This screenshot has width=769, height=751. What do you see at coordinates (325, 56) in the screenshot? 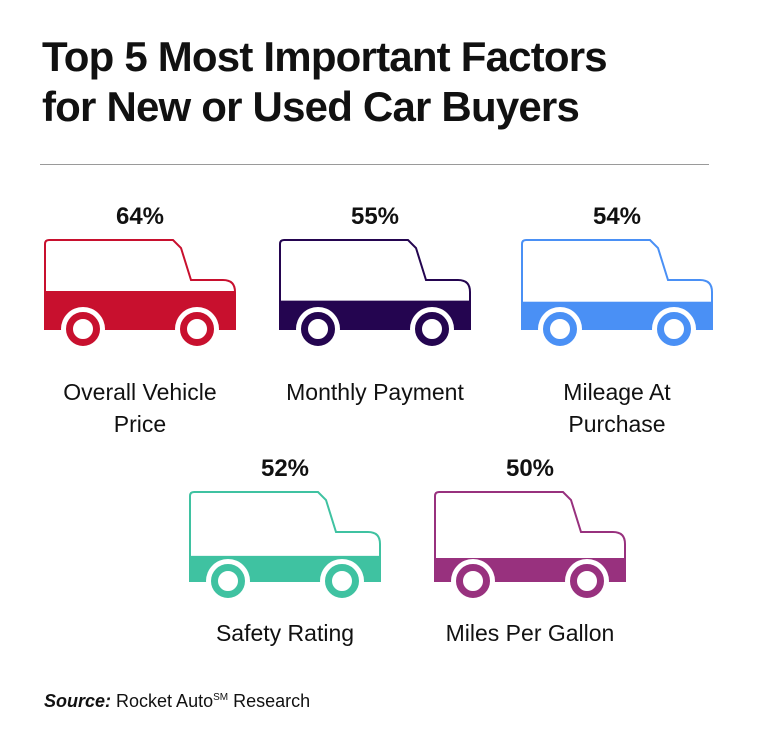
I see `title-line-1: Top 5 Most Important Factors` at bounding box center [325, 56].